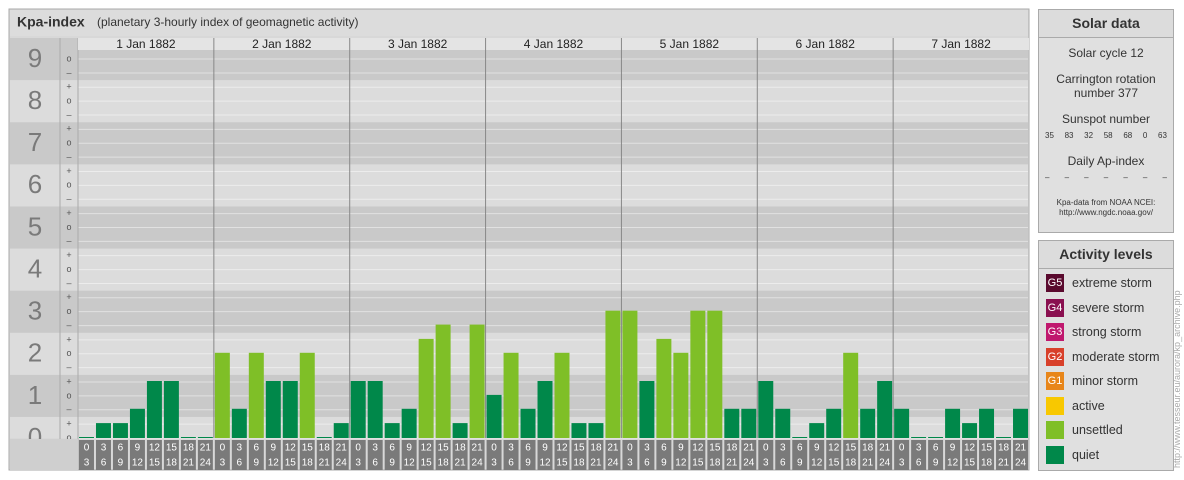 This screenshot has height=480, width=1184. What do you see at coordinates (1108, 307) in the screenshot?
I see `level-name: severe storm` at bounding box center [1108, 307].